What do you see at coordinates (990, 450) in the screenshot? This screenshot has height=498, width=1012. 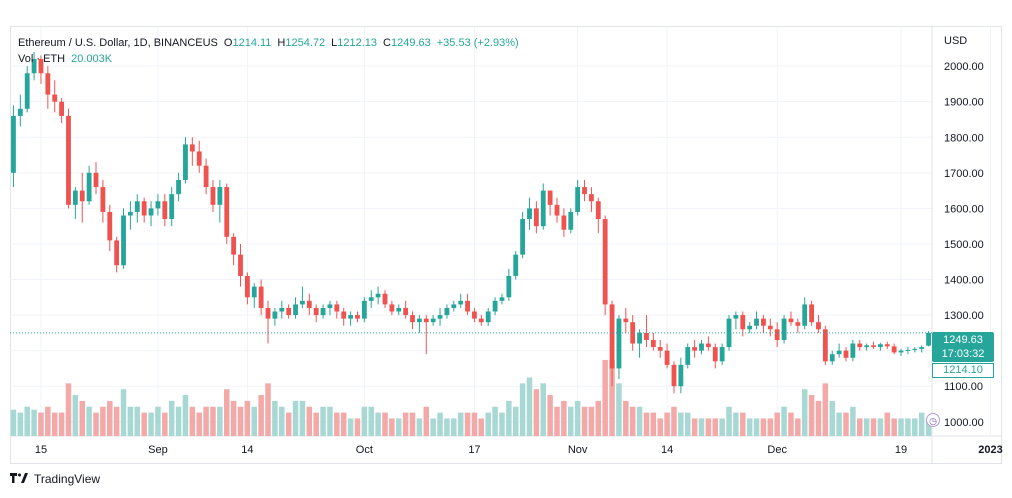 I see `x-tick-label: 2023` at bounding box center [990, 450].